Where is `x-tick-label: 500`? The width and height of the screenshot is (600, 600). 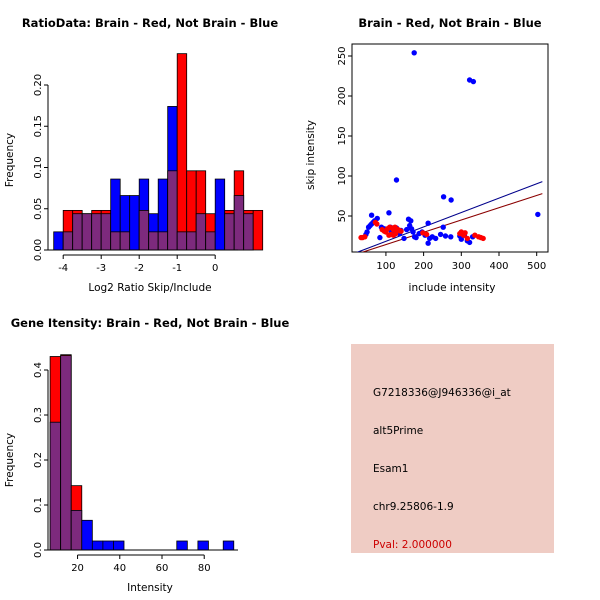 x-tick-label: 500 is located at coordinates (536, 266).